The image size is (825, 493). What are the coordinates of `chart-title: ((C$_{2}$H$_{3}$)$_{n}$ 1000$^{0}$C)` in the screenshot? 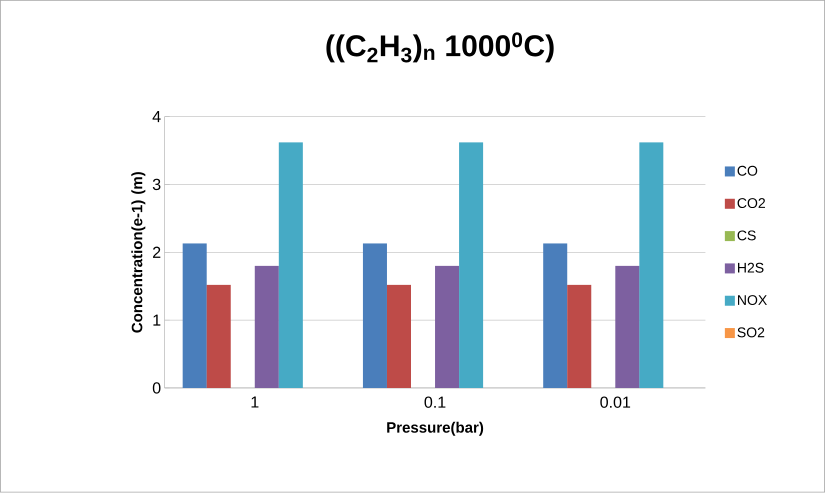 It's located at (440, 47).